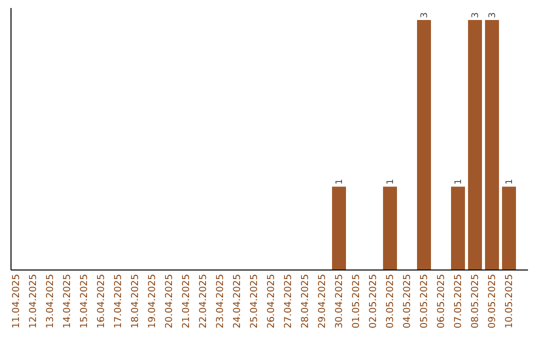 The image size is (540, 340). I want to click on x-tick-label: 04.05.2025, so click(407, 301).